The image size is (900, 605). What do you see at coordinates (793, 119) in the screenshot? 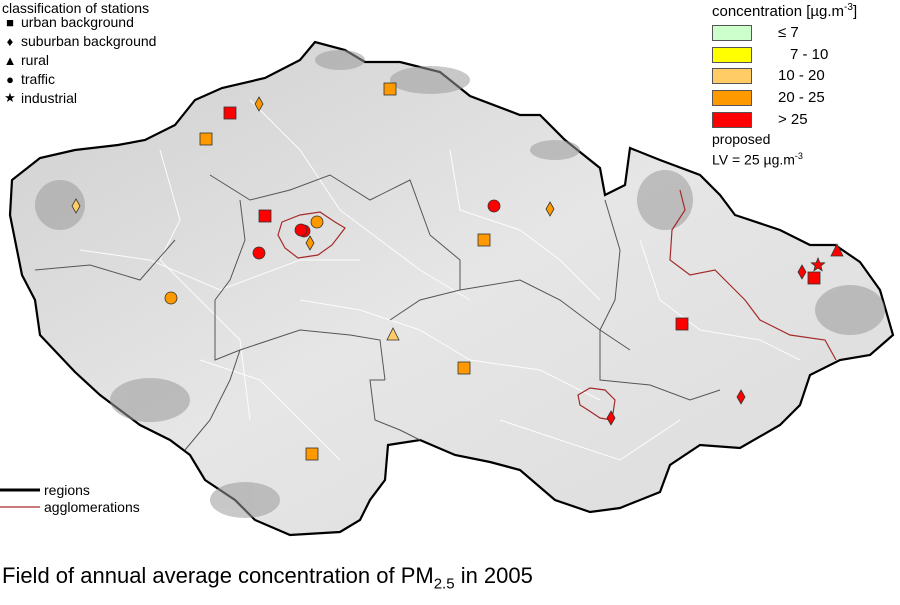
I see `class-label: > 25` at bounding box center [793, 119].